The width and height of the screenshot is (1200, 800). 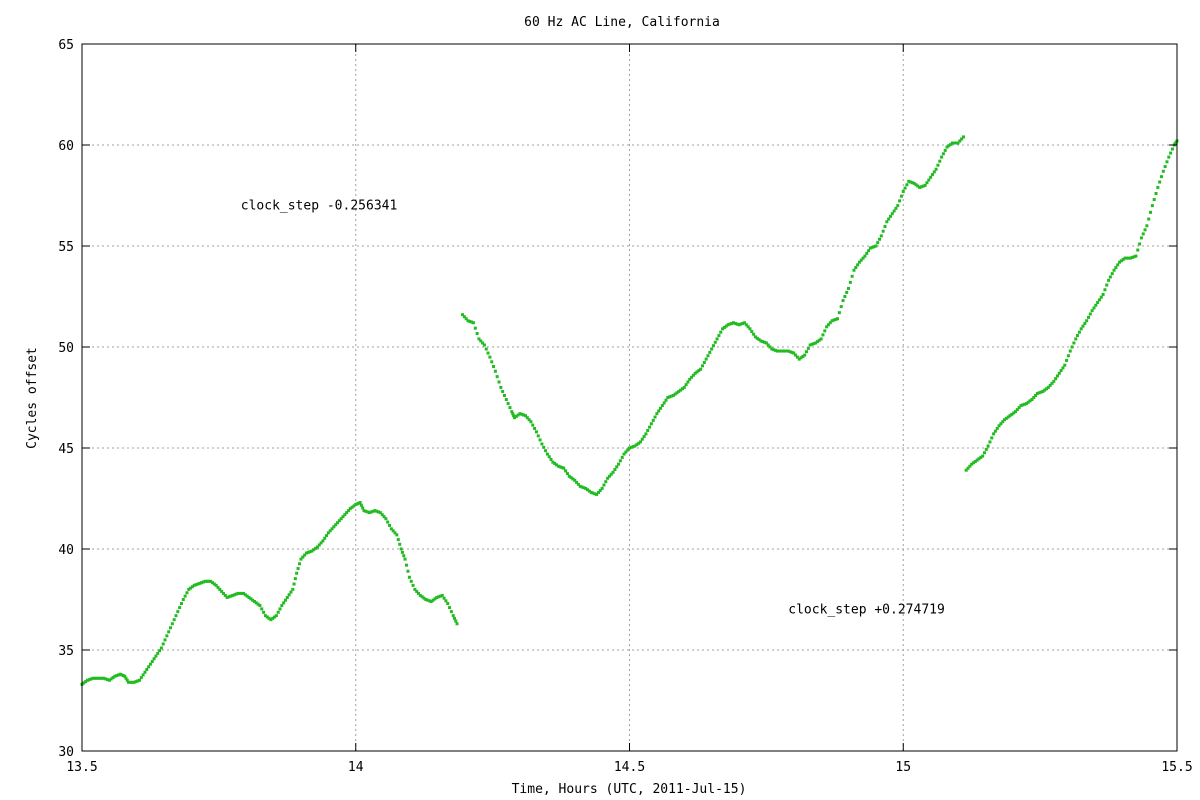 I want to click on x-tick-label: 14, so click(x=356, y=767).